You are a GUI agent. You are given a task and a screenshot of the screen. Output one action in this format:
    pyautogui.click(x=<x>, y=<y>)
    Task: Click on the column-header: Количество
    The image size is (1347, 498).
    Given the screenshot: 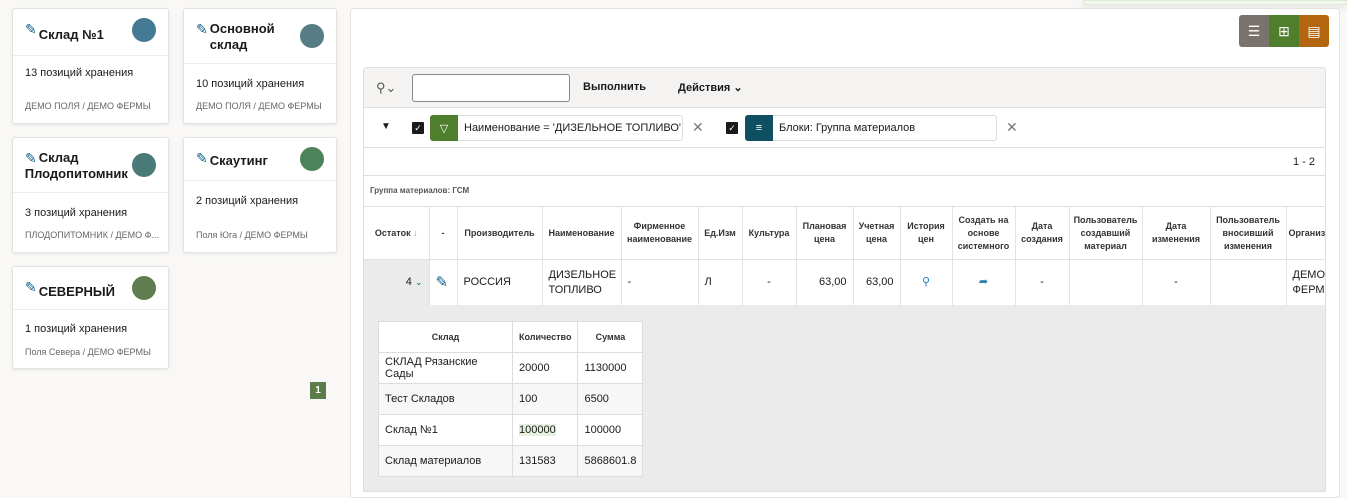 What is the action you would take?
    pyautogui.click(x=545, y=337)
    